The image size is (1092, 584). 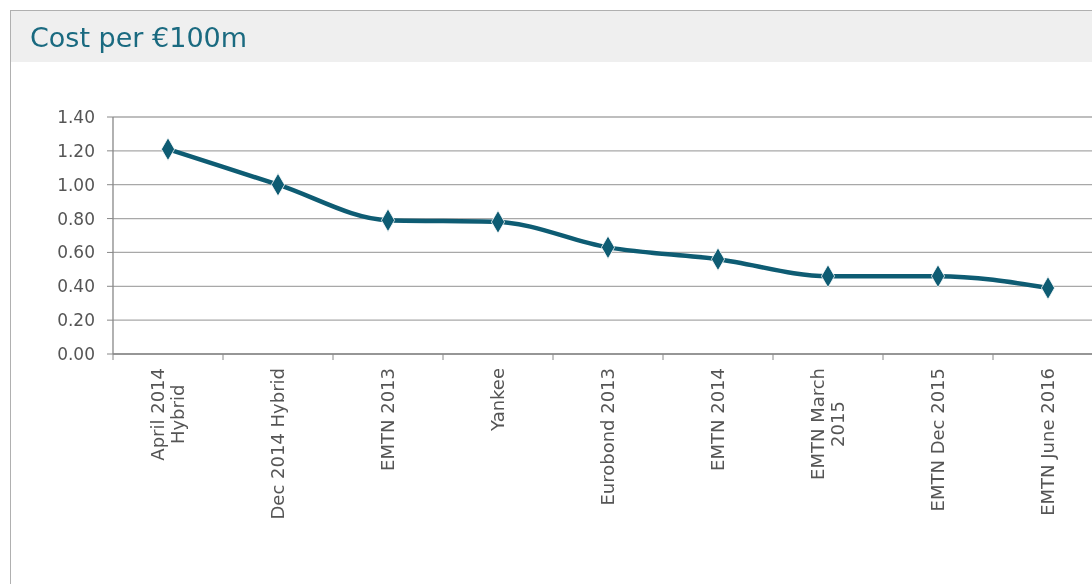 I want to click on x-tick-label: Yankee, so click(x=498, y=400).